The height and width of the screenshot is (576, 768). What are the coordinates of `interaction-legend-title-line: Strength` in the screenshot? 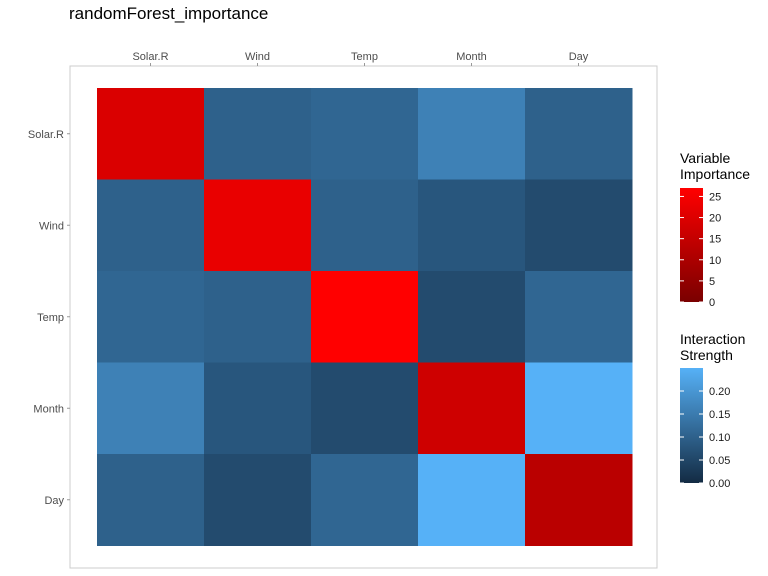 It's located at (706, 355).